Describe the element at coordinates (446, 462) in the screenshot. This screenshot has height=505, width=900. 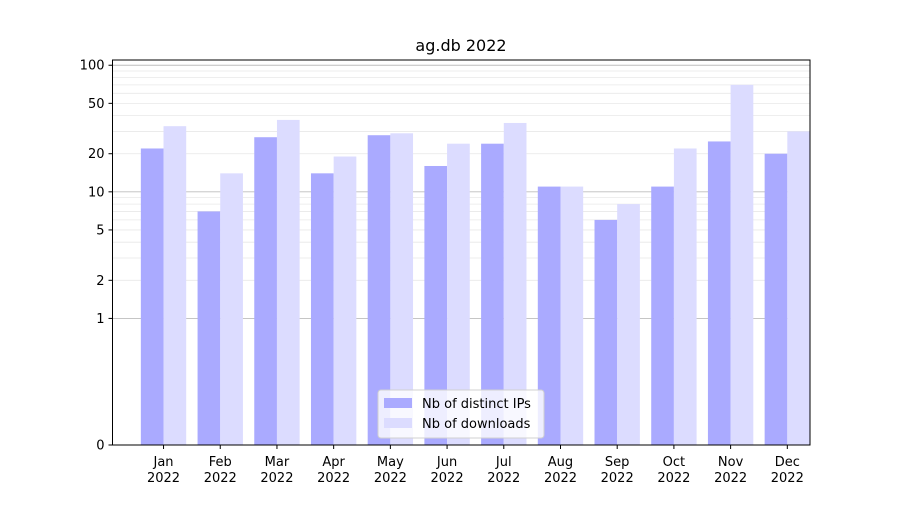
I see `x-tick-label-month: Jun` at that location.